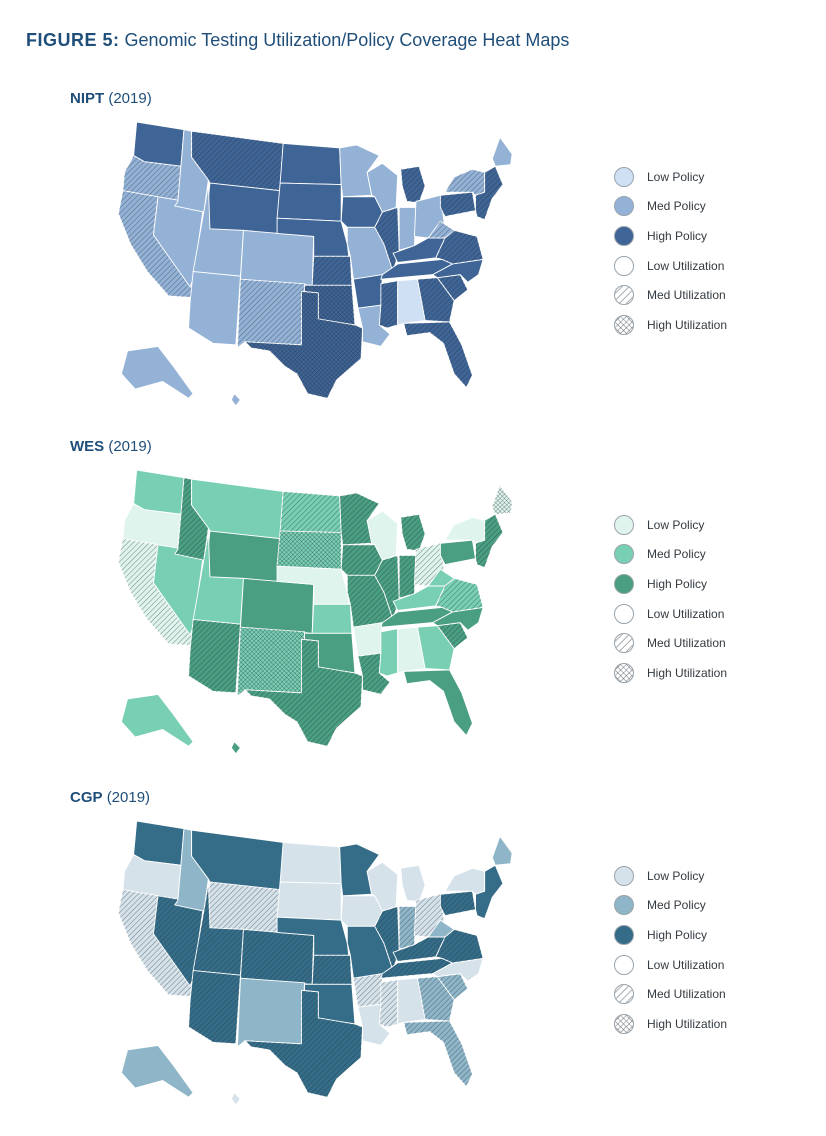  I want to click on state-or, so click(152, 178).